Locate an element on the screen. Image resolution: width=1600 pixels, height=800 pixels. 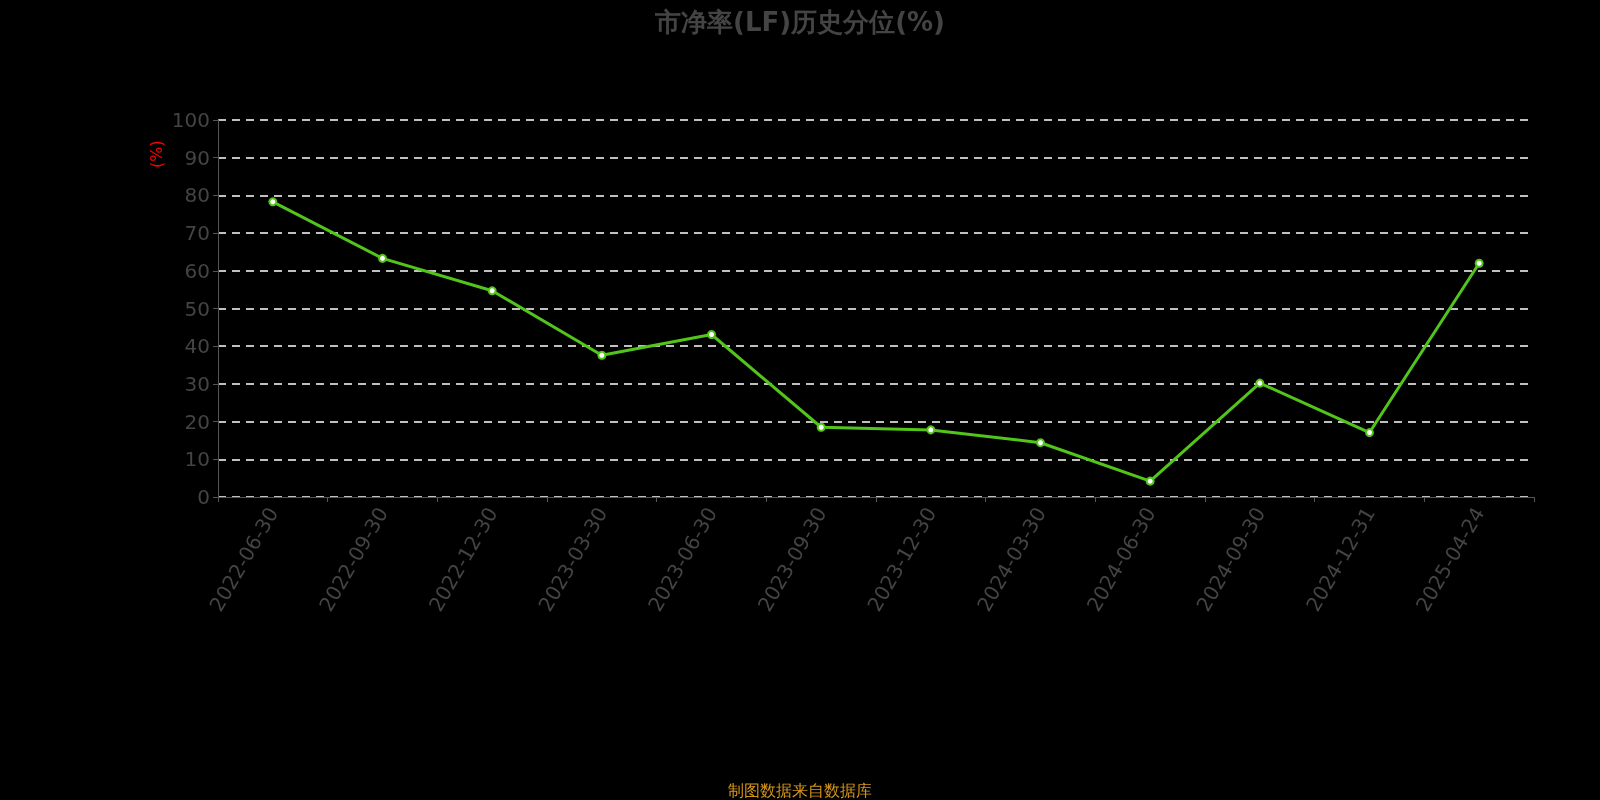
y-tick-label: 10 is located at coordinates (197, 459).